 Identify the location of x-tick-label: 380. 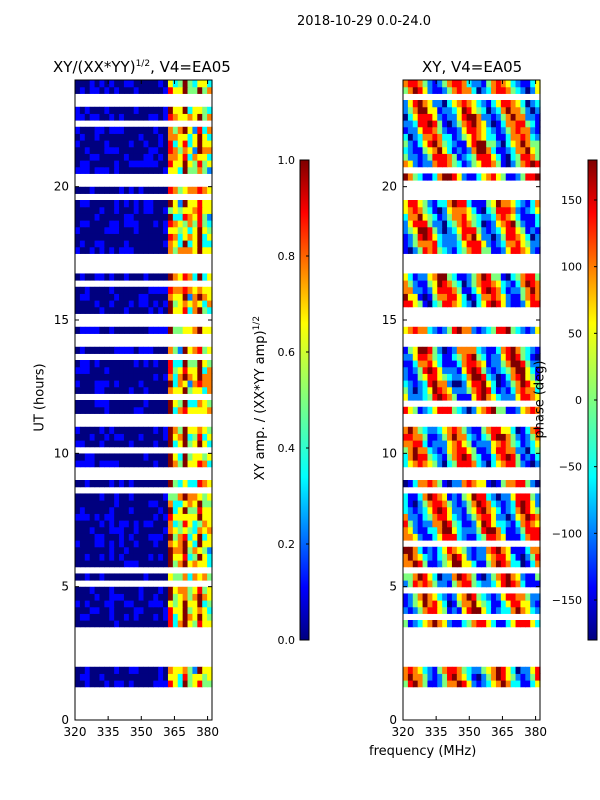
(535, 732).